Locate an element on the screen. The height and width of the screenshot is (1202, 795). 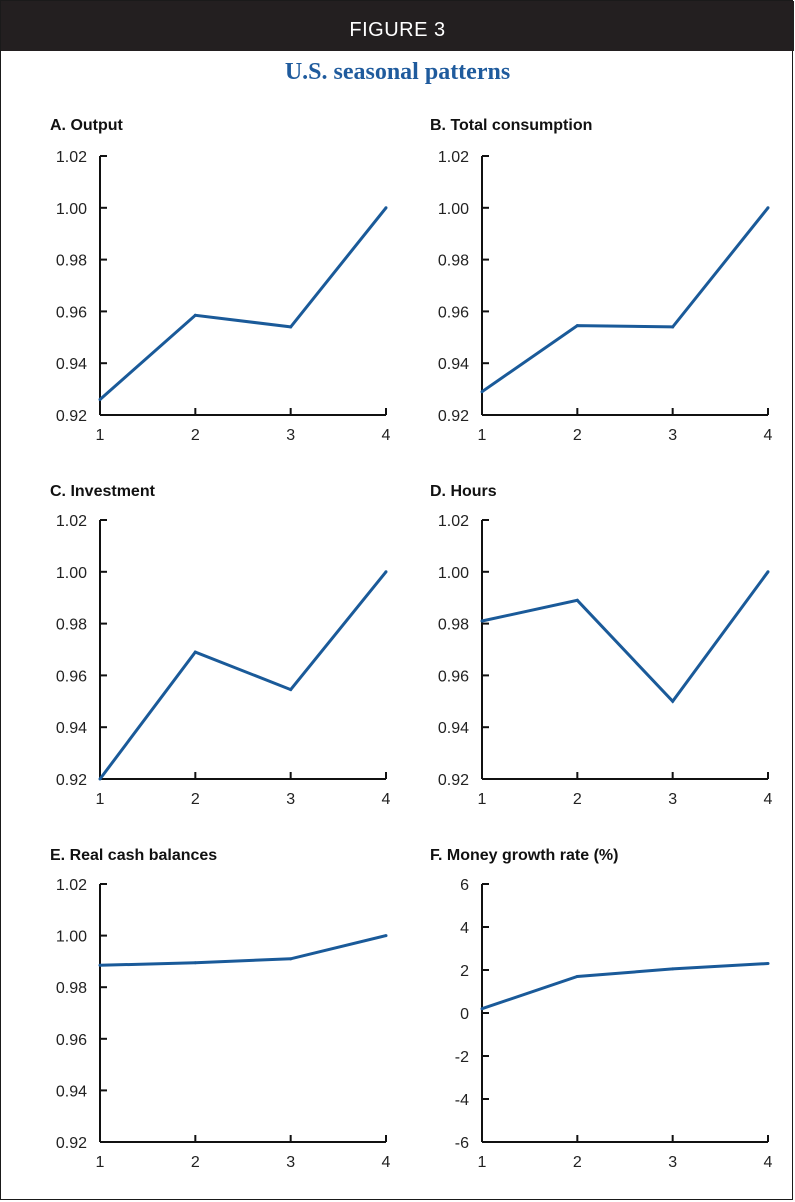
chart-panel: D. Hours 1.02 1.00 0.98 0.96 0.94 0.92 1 2 3 4 is located at coordinates (601, 645).